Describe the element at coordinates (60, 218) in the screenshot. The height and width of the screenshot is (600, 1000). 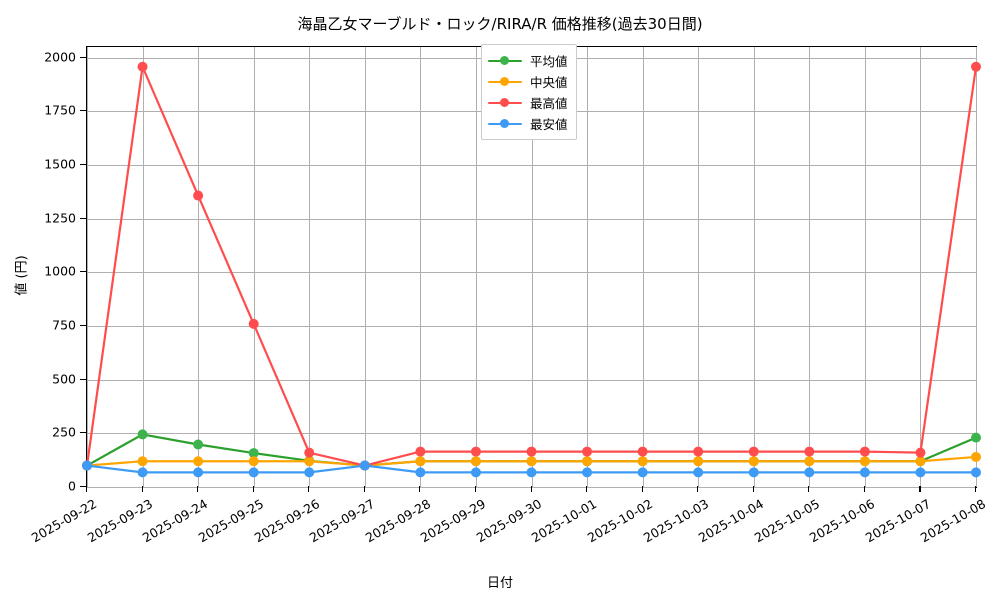
I see `y-tick-label: 1250` at that location.